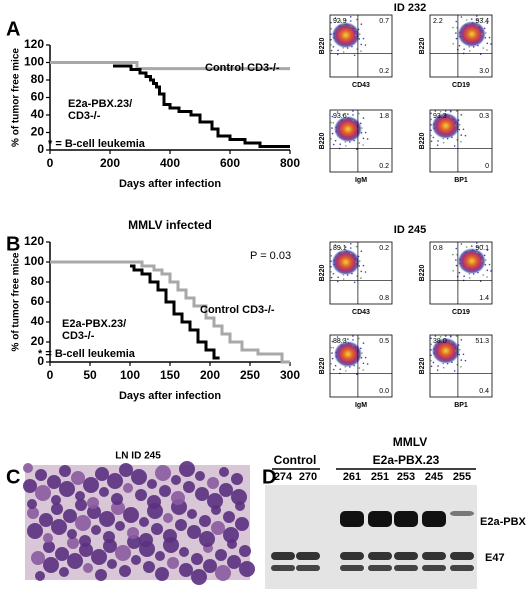 Image resolution: width=532 pixels, height=589 pixels. I want to click on x-tick-label: 400, so click(170, 163).